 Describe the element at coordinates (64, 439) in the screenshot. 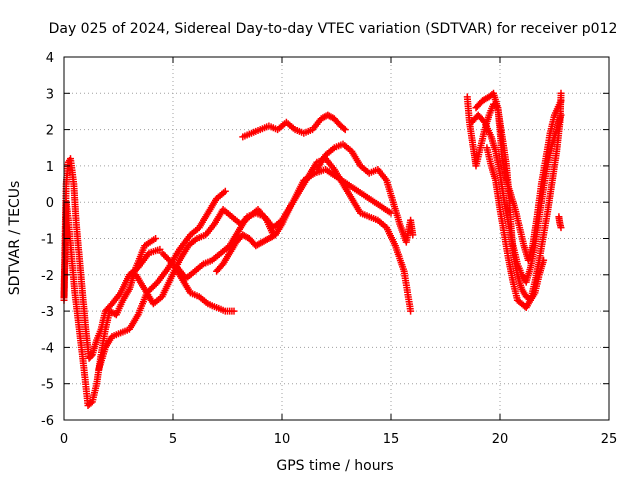

I see `x-tick-label: 0` at that location.